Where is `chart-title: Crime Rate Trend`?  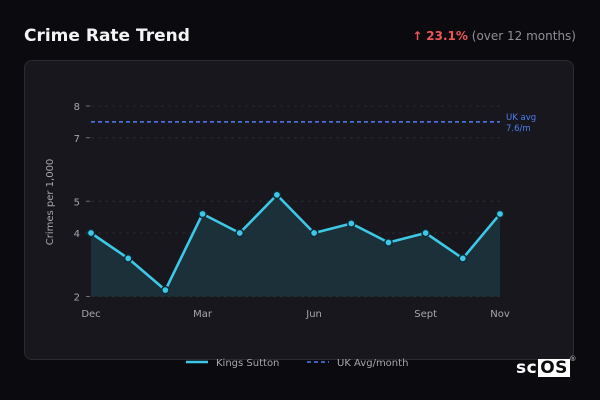 chart-title: Crime Rate Trend is located at coordinates (107, 36).